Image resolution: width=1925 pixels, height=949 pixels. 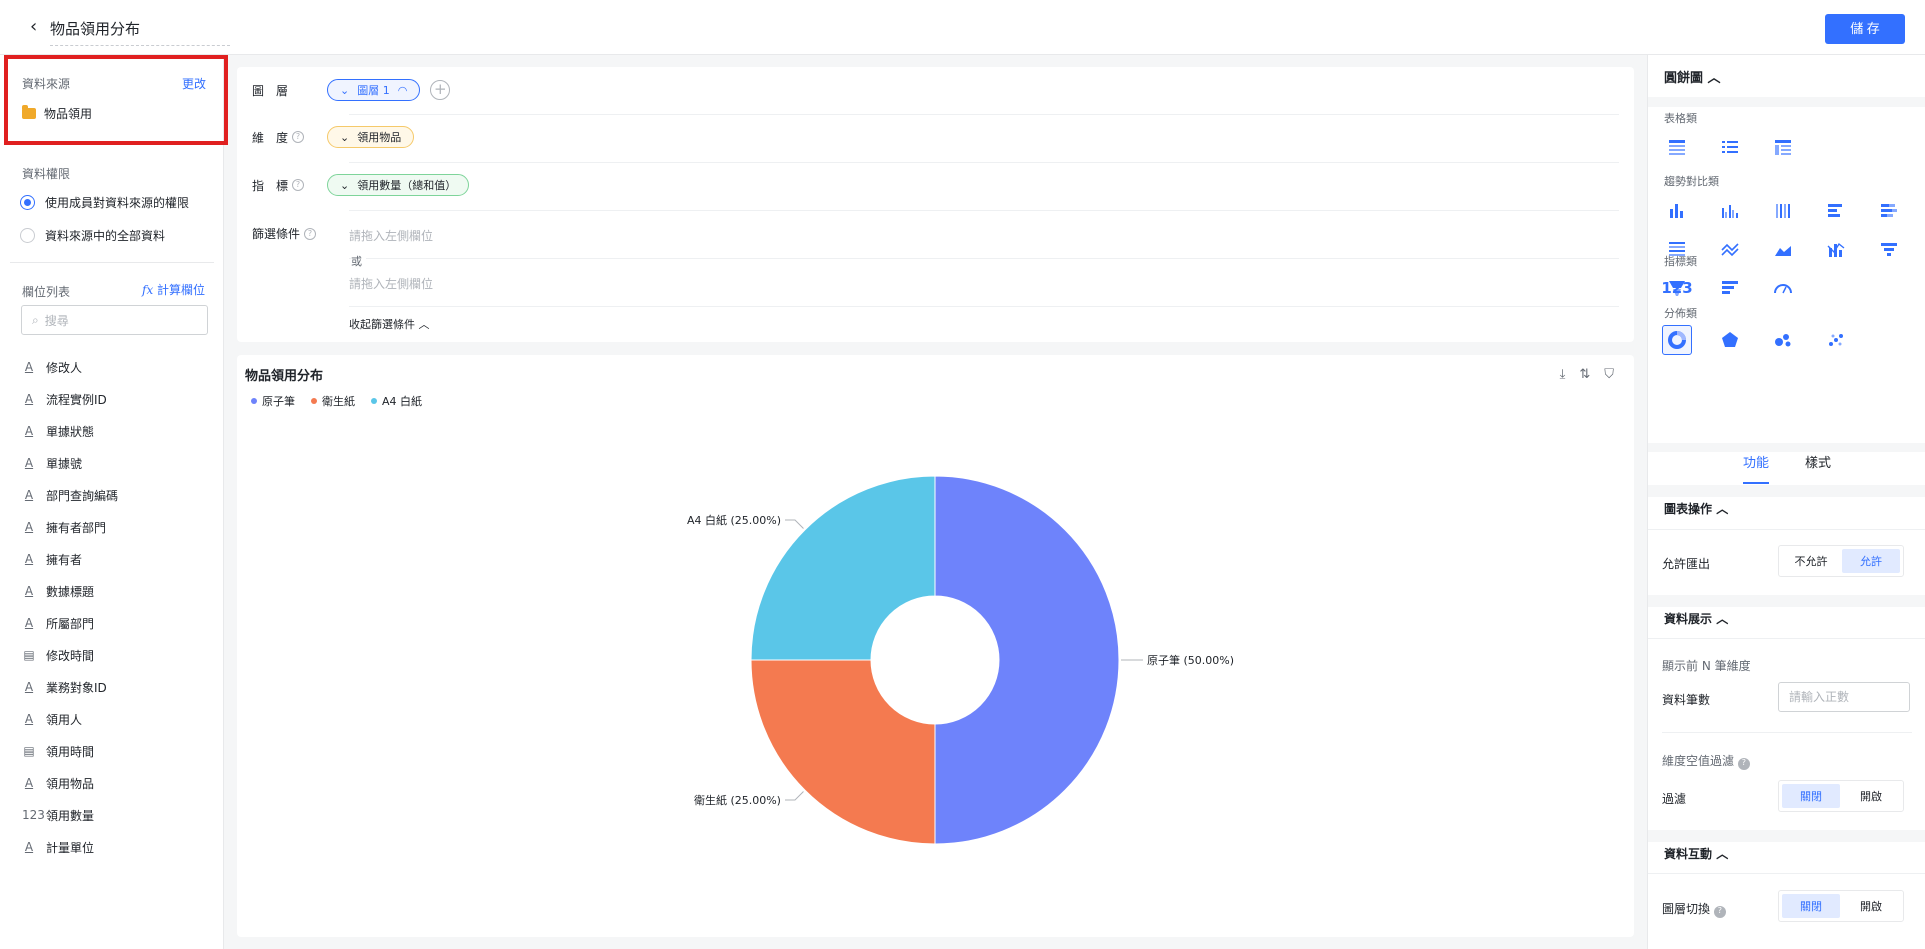 What do you see at coordinates (1696, 509) in the screenshot?
I see `chart-ops-title: 圖表操作 ︿` at bounding box center [1696, 509].